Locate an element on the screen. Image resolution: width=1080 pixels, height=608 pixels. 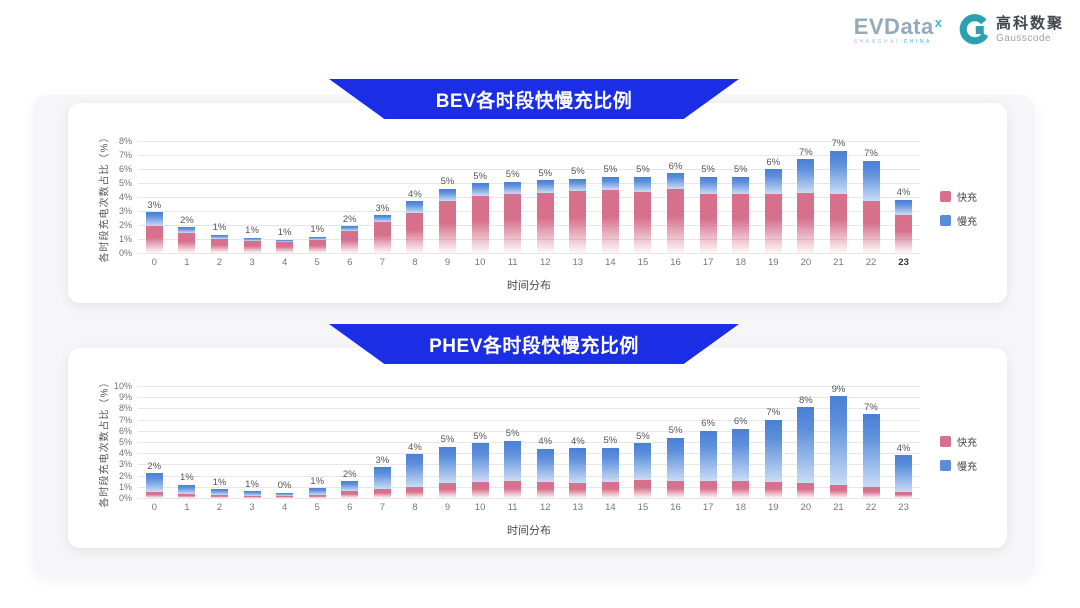
x-axis-tick: 21 is located at coordinates (838, 507).